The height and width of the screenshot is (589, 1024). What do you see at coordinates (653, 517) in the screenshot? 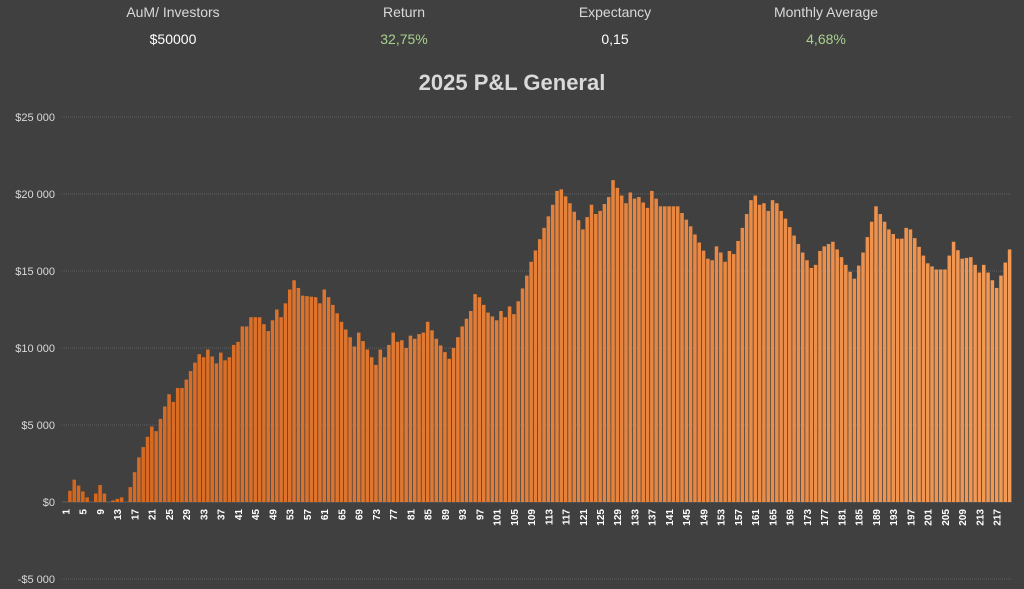
I see `x-tick-label: 137` at bounding box center [653, 517].